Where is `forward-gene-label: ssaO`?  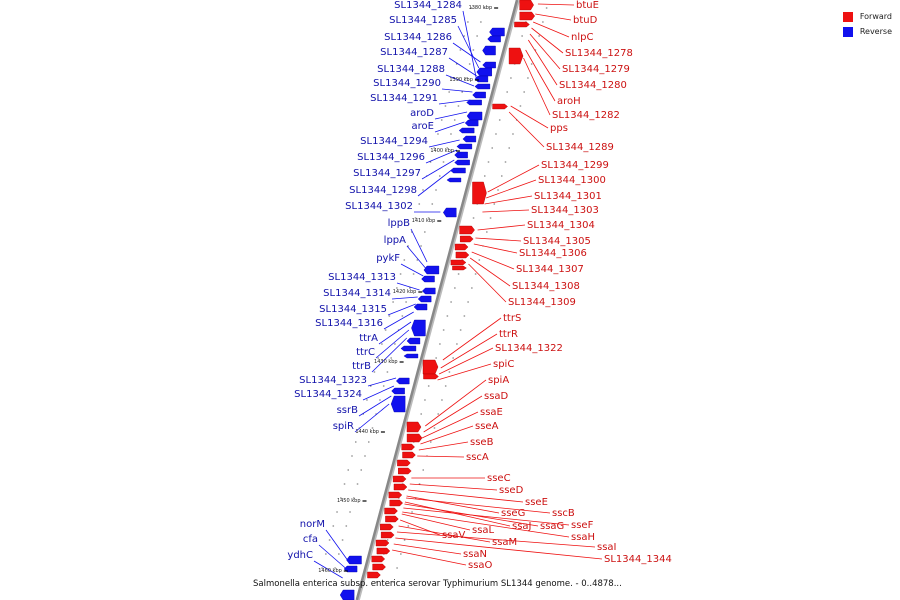
forward-gene-label: ssaO is located at coordinates (480, 565).